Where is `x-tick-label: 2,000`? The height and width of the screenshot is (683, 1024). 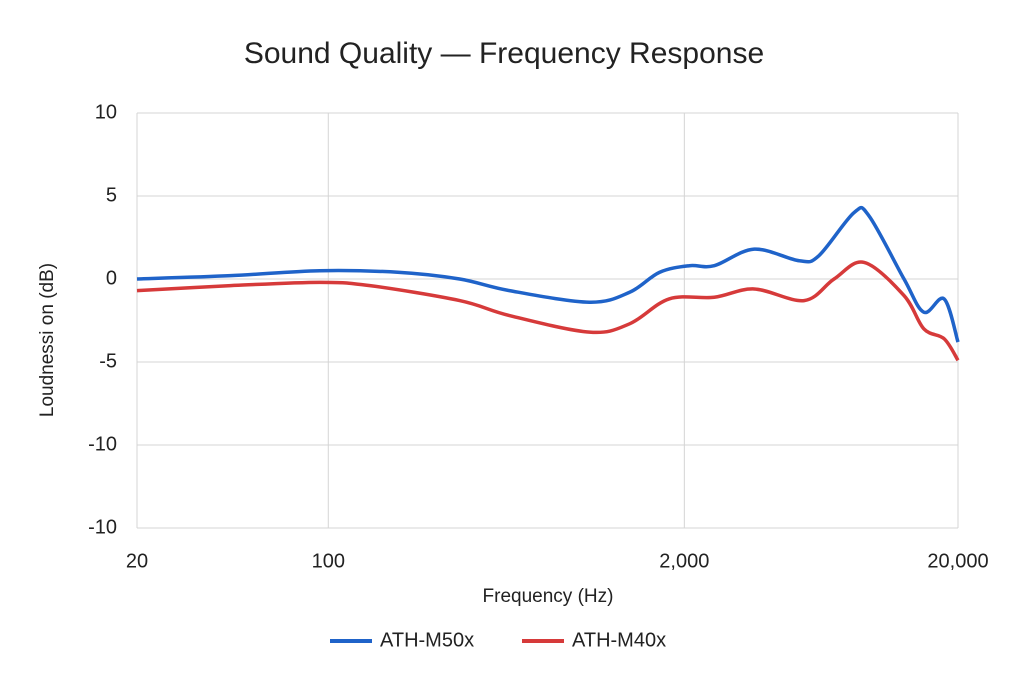
x-tick-label: 2,000 is located at coordinates (684, 561).